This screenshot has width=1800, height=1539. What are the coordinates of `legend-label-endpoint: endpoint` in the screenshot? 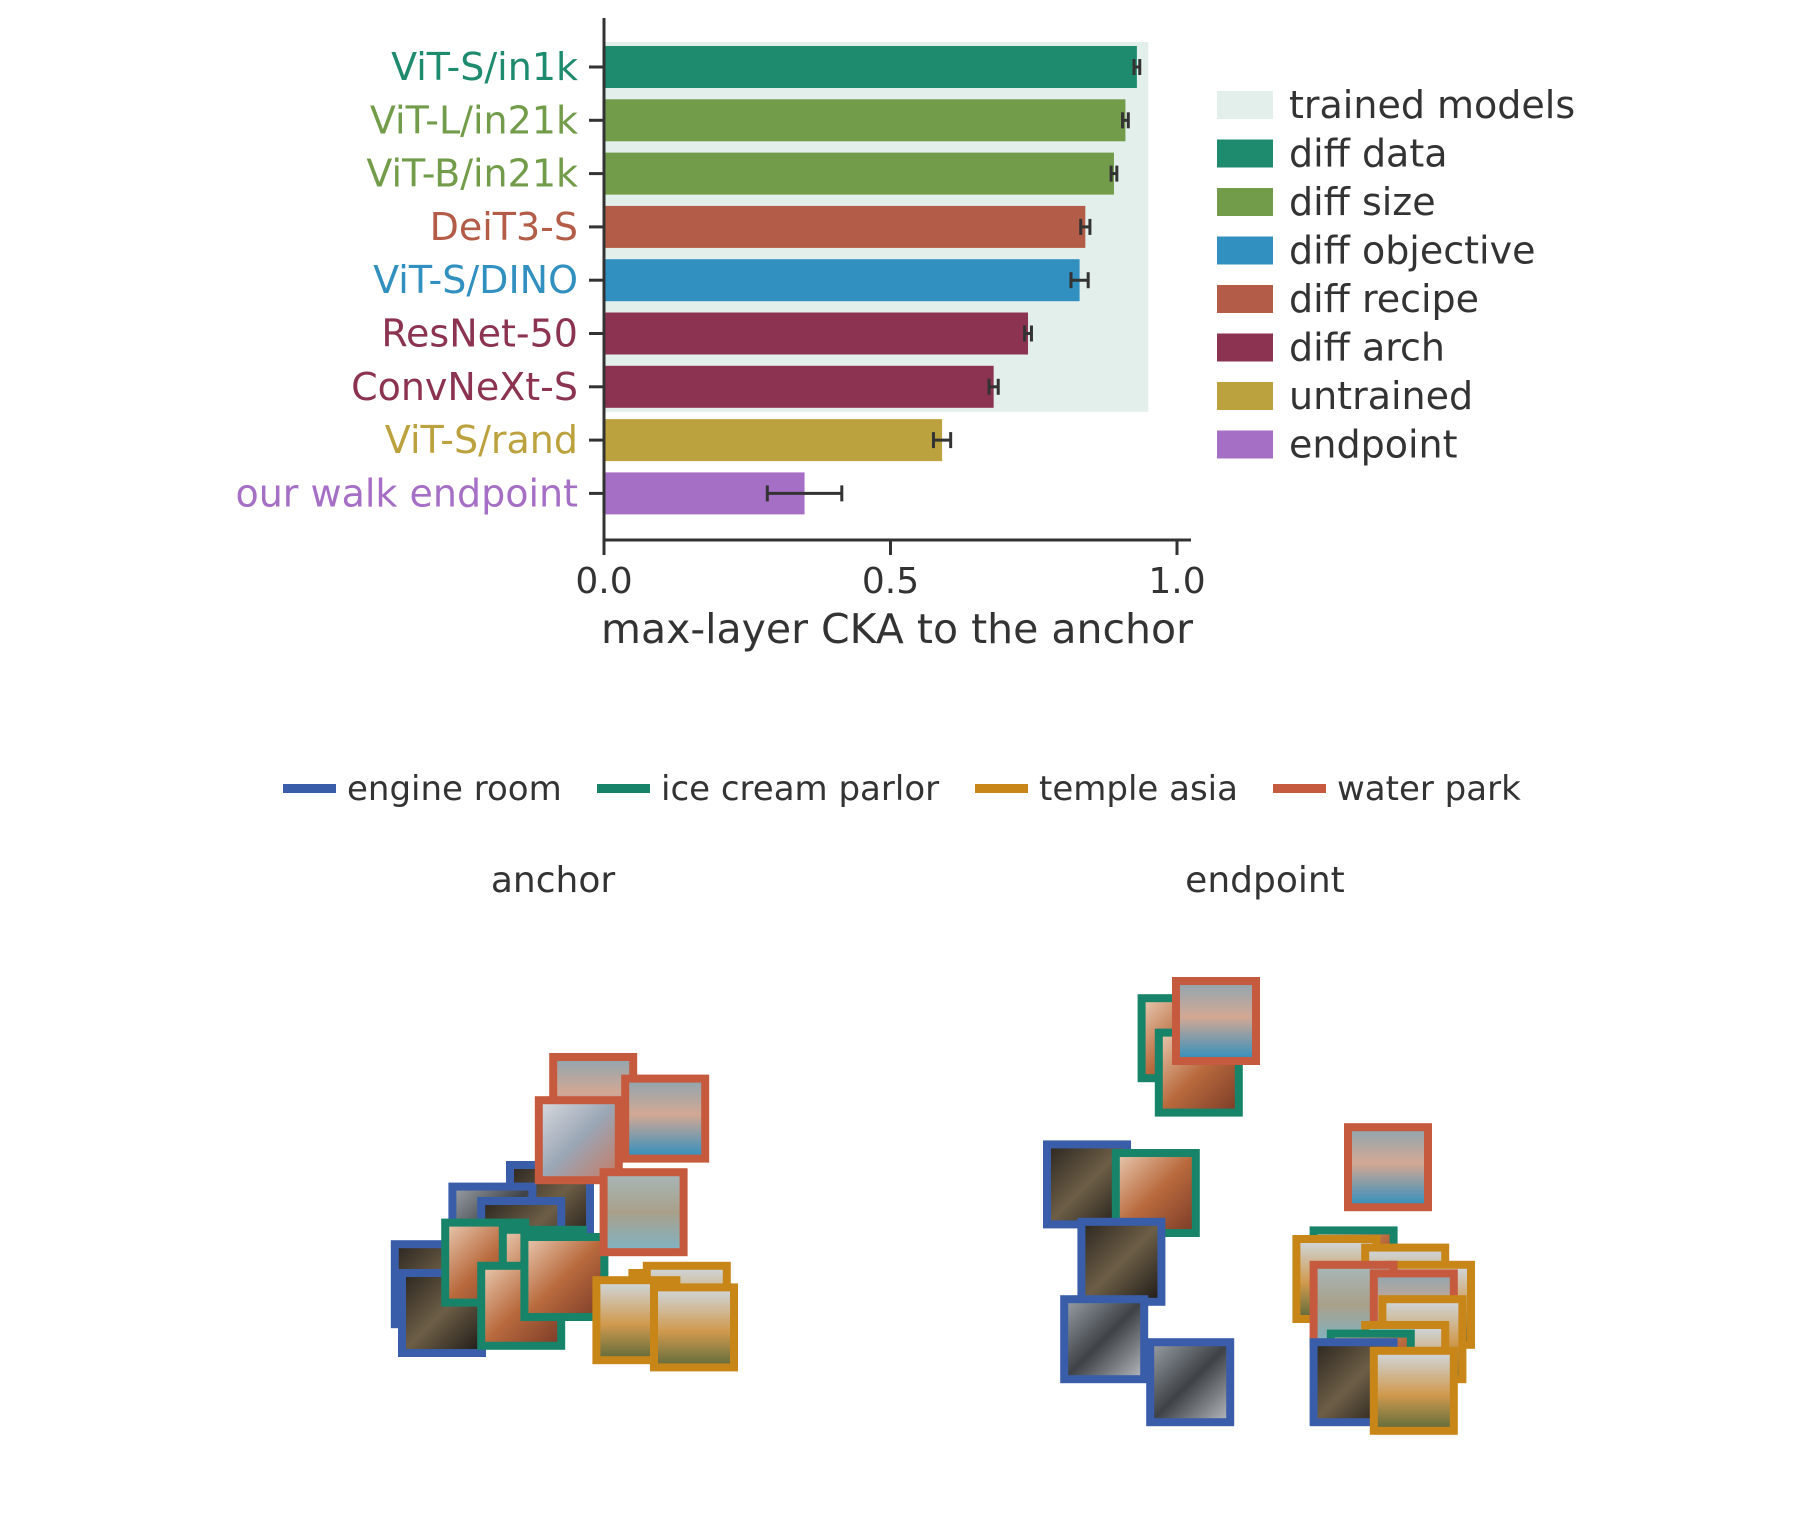 It's located at (1373, 445).